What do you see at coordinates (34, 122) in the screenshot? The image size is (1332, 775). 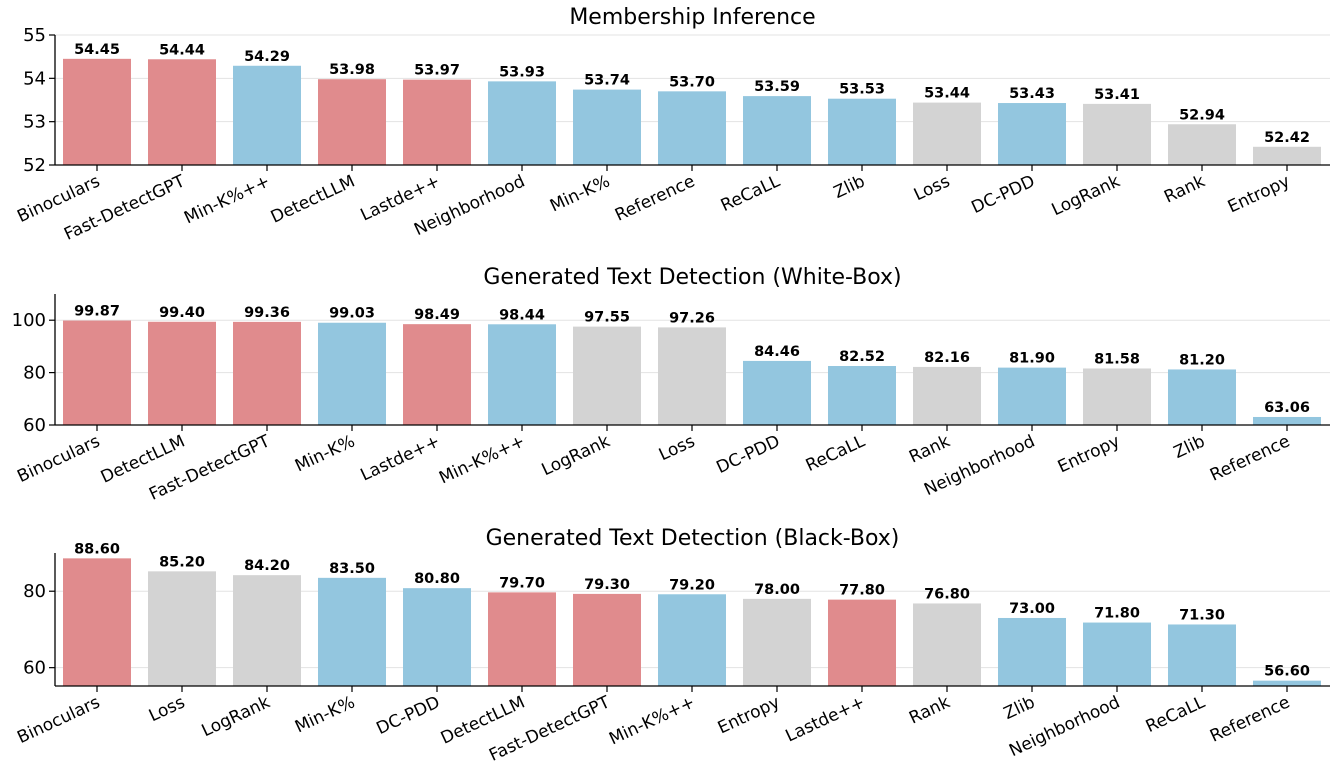 I see `y-tick-label: 53` at bounding box center [34, 122].